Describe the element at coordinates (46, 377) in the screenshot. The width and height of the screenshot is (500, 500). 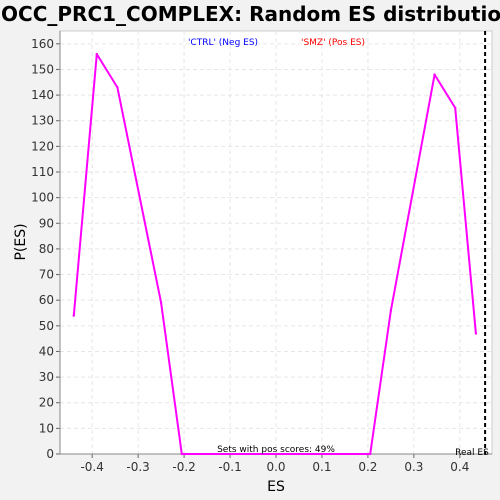
I see `y-tick-label: 30` at that location.